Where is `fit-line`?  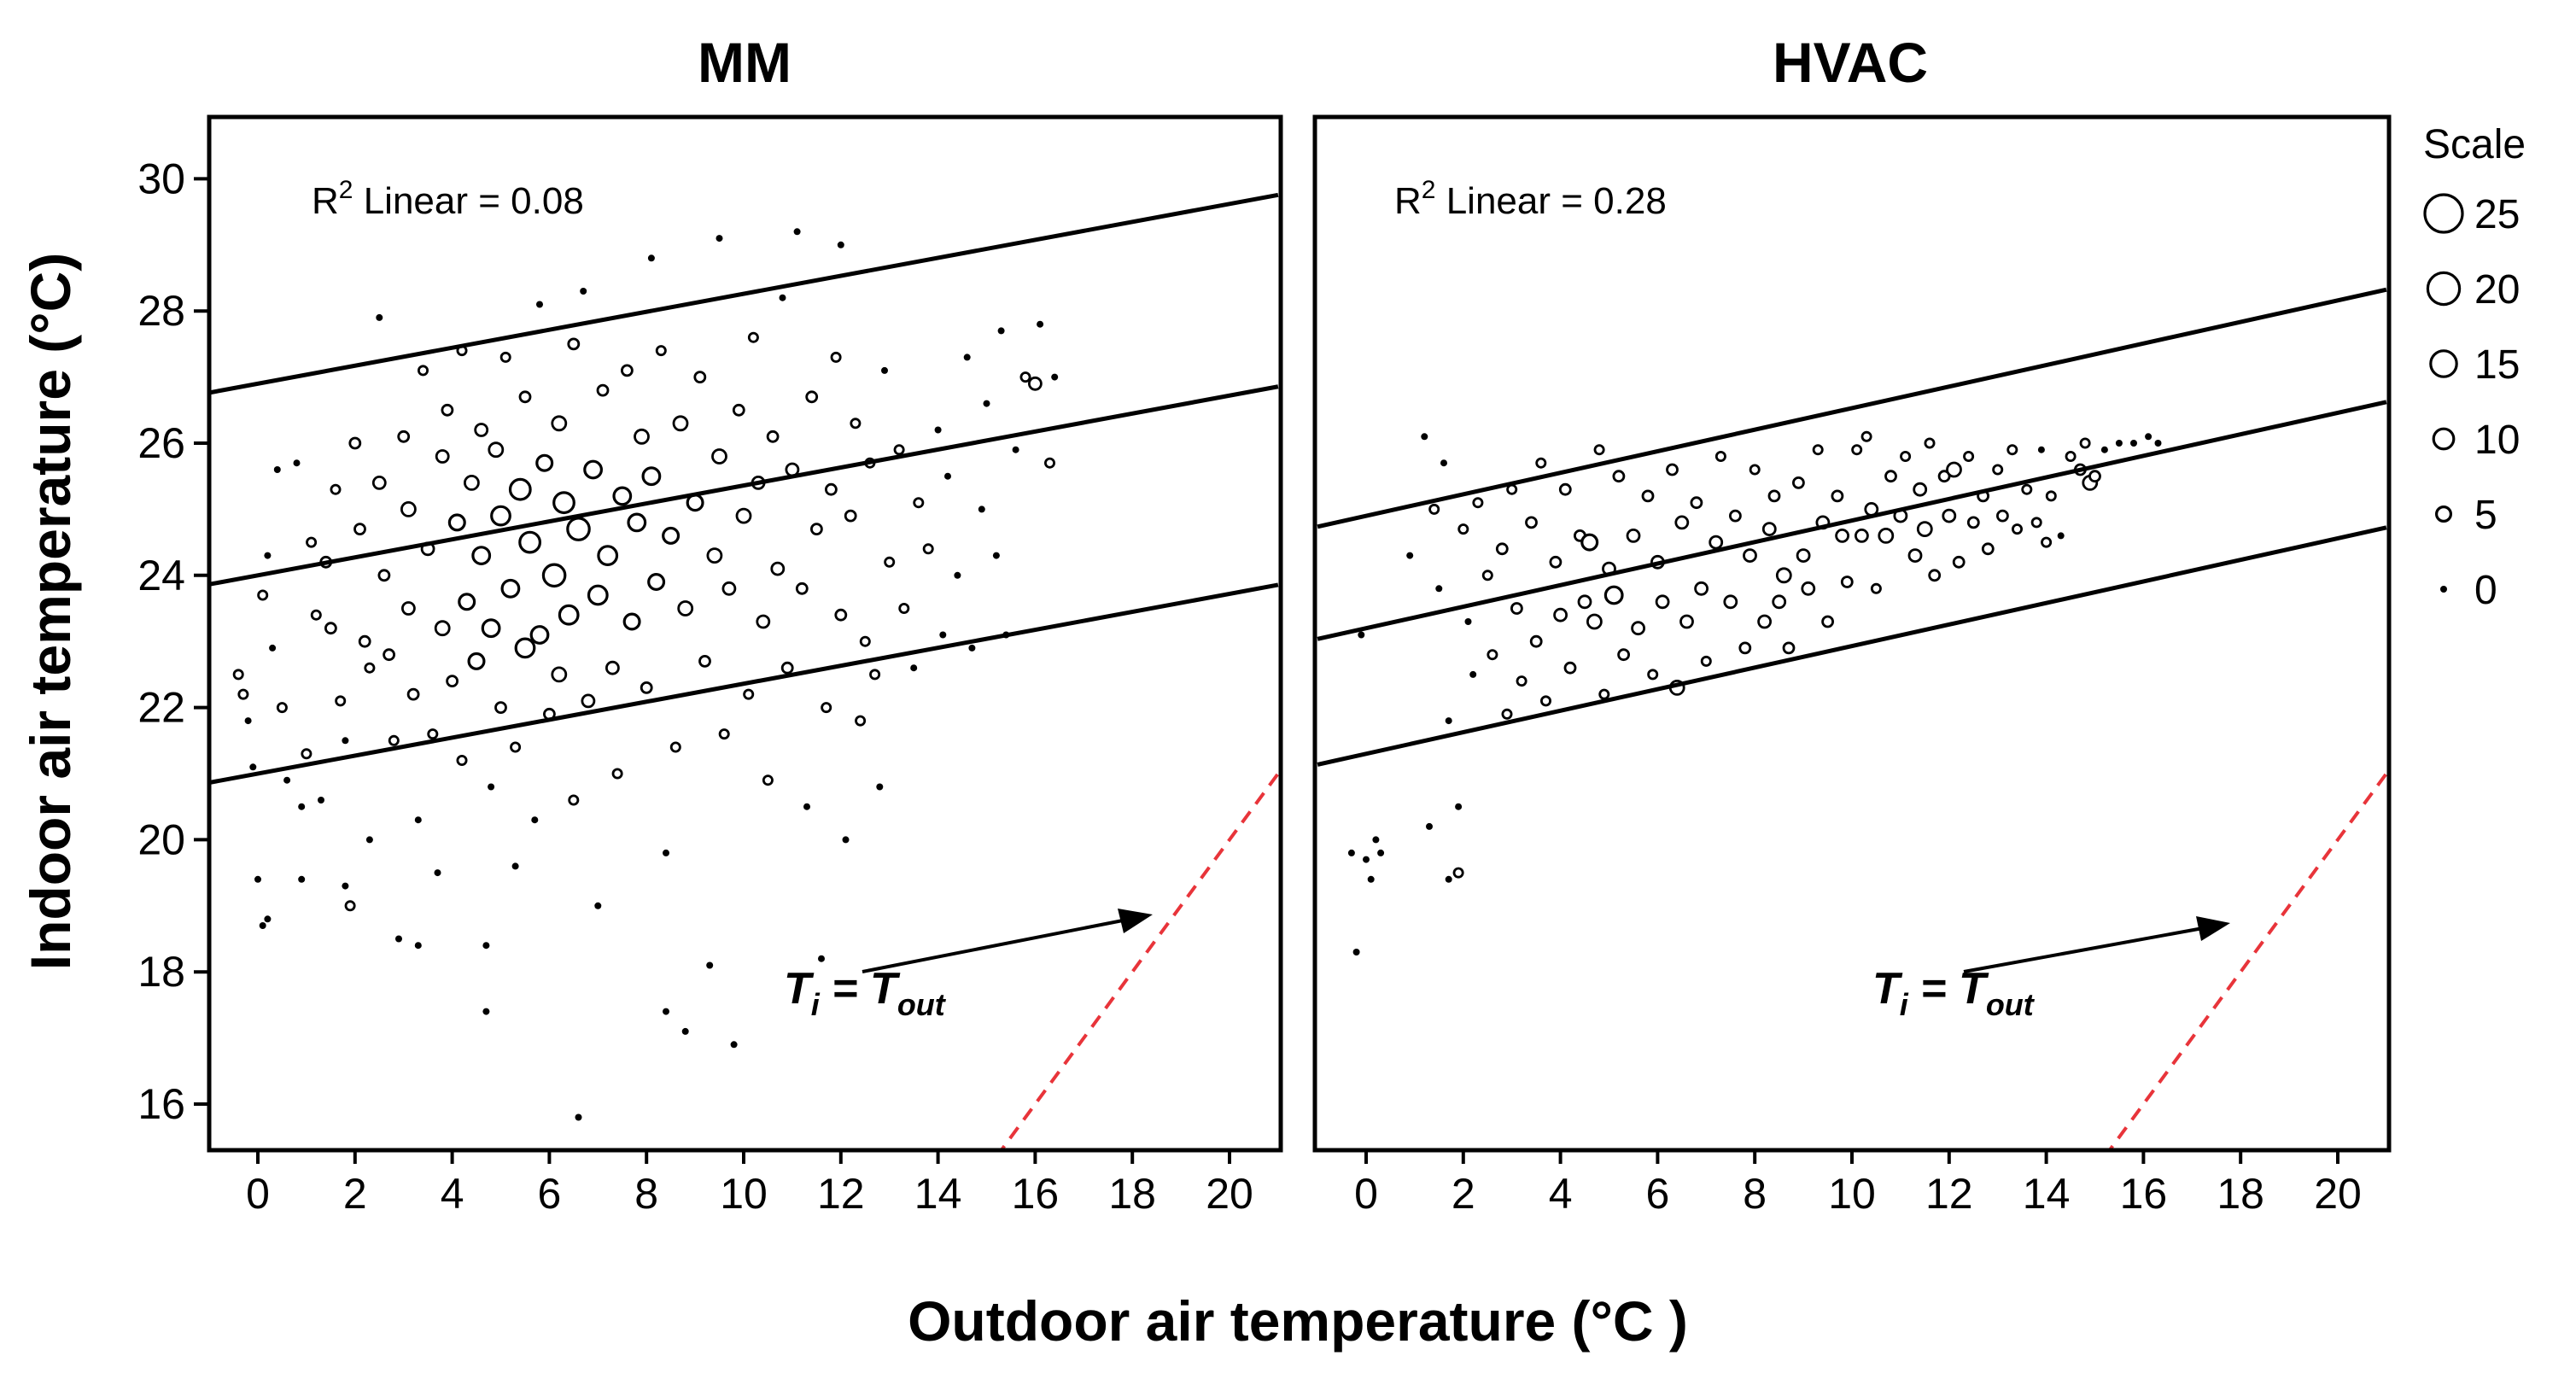
fit-line is located at coordinates (744, 485).